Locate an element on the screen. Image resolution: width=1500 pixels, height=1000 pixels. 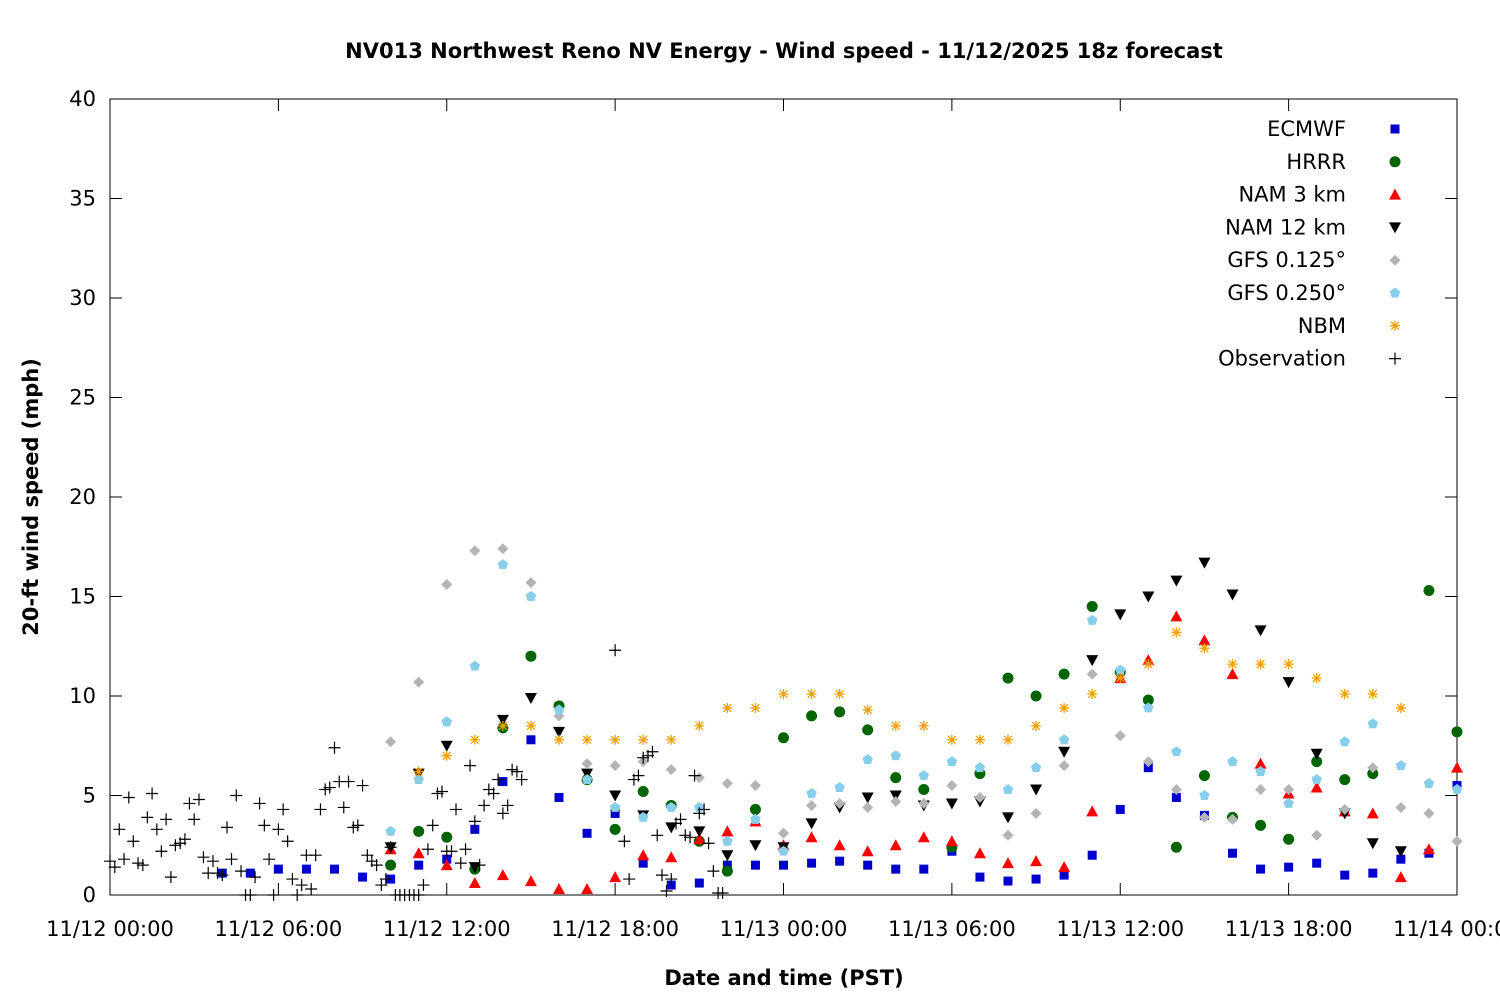
x-tick-label: 11/13 12:00 is located at coordinates (1120, 929).